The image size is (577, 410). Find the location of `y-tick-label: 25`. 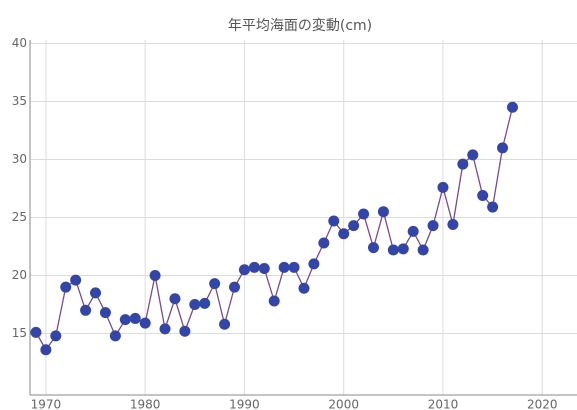

y-tick-label: 25 is located at coordinates (19, 217).